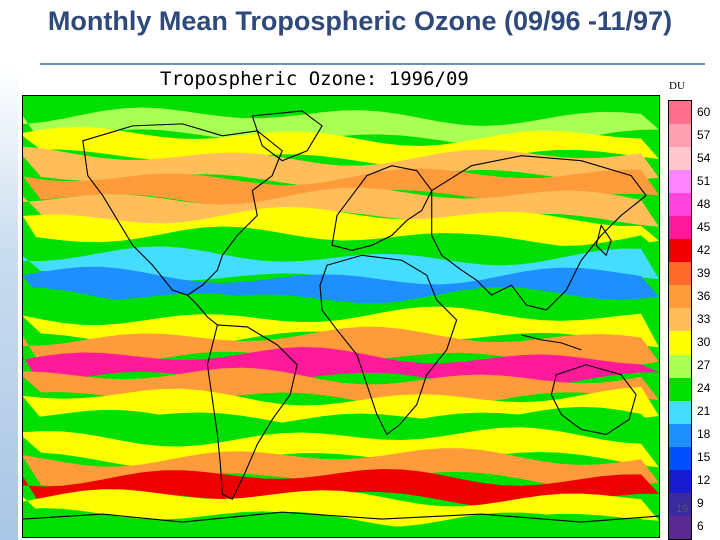  What do you see at coordinates (593, 400) in the screenshot?
I see `australia-outline` at bounding box center [593, 400].